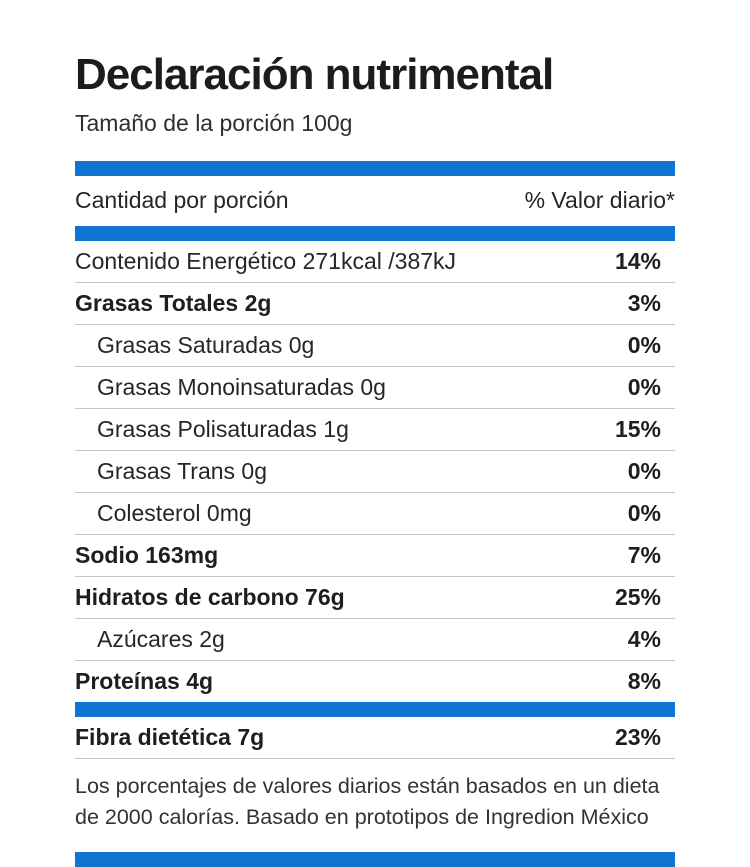 Image resolution: width=750 pixels, height=867 pixels. Describe the element at coordinates (375, 514) in the screenshot. I see `nutrient-row-cholesterol: Colesterol 0mg 0%` at that location.